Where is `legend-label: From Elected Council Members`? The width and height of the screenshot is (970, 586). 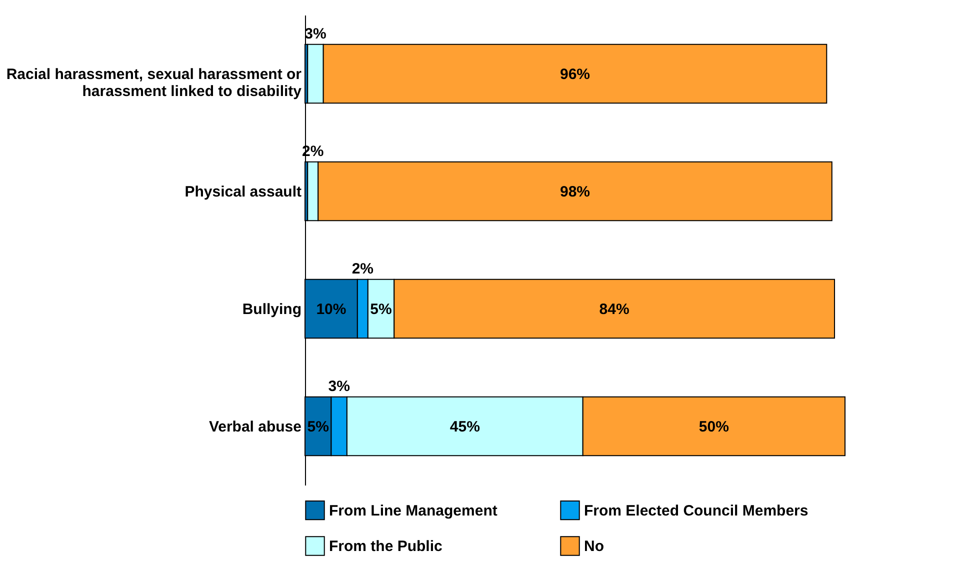
legend-label: From Elected Council Members is located at coordinates (696, 511).